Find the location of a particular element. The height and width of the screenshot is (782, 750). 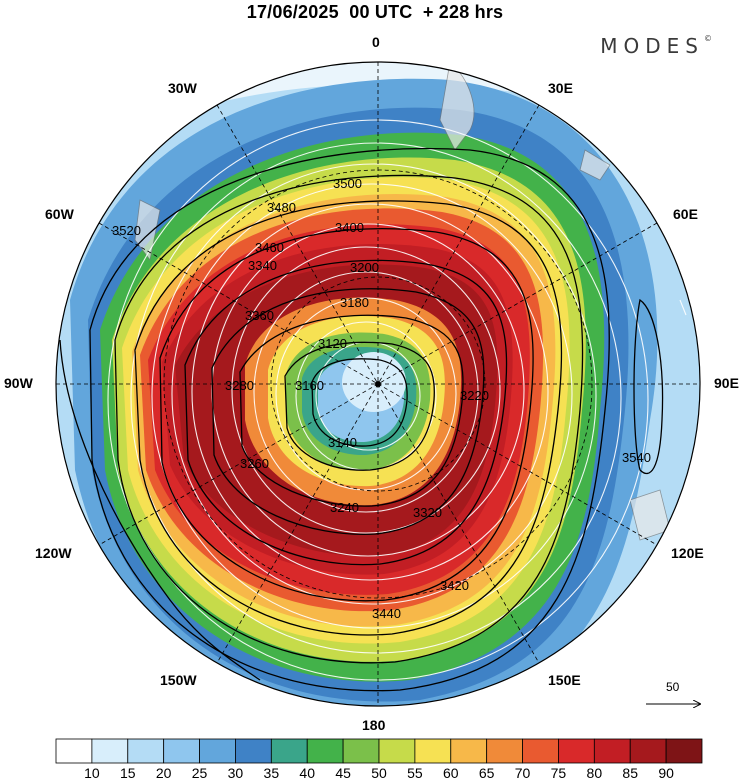

contour-label: 3180 is located at coordinates (354, 302).